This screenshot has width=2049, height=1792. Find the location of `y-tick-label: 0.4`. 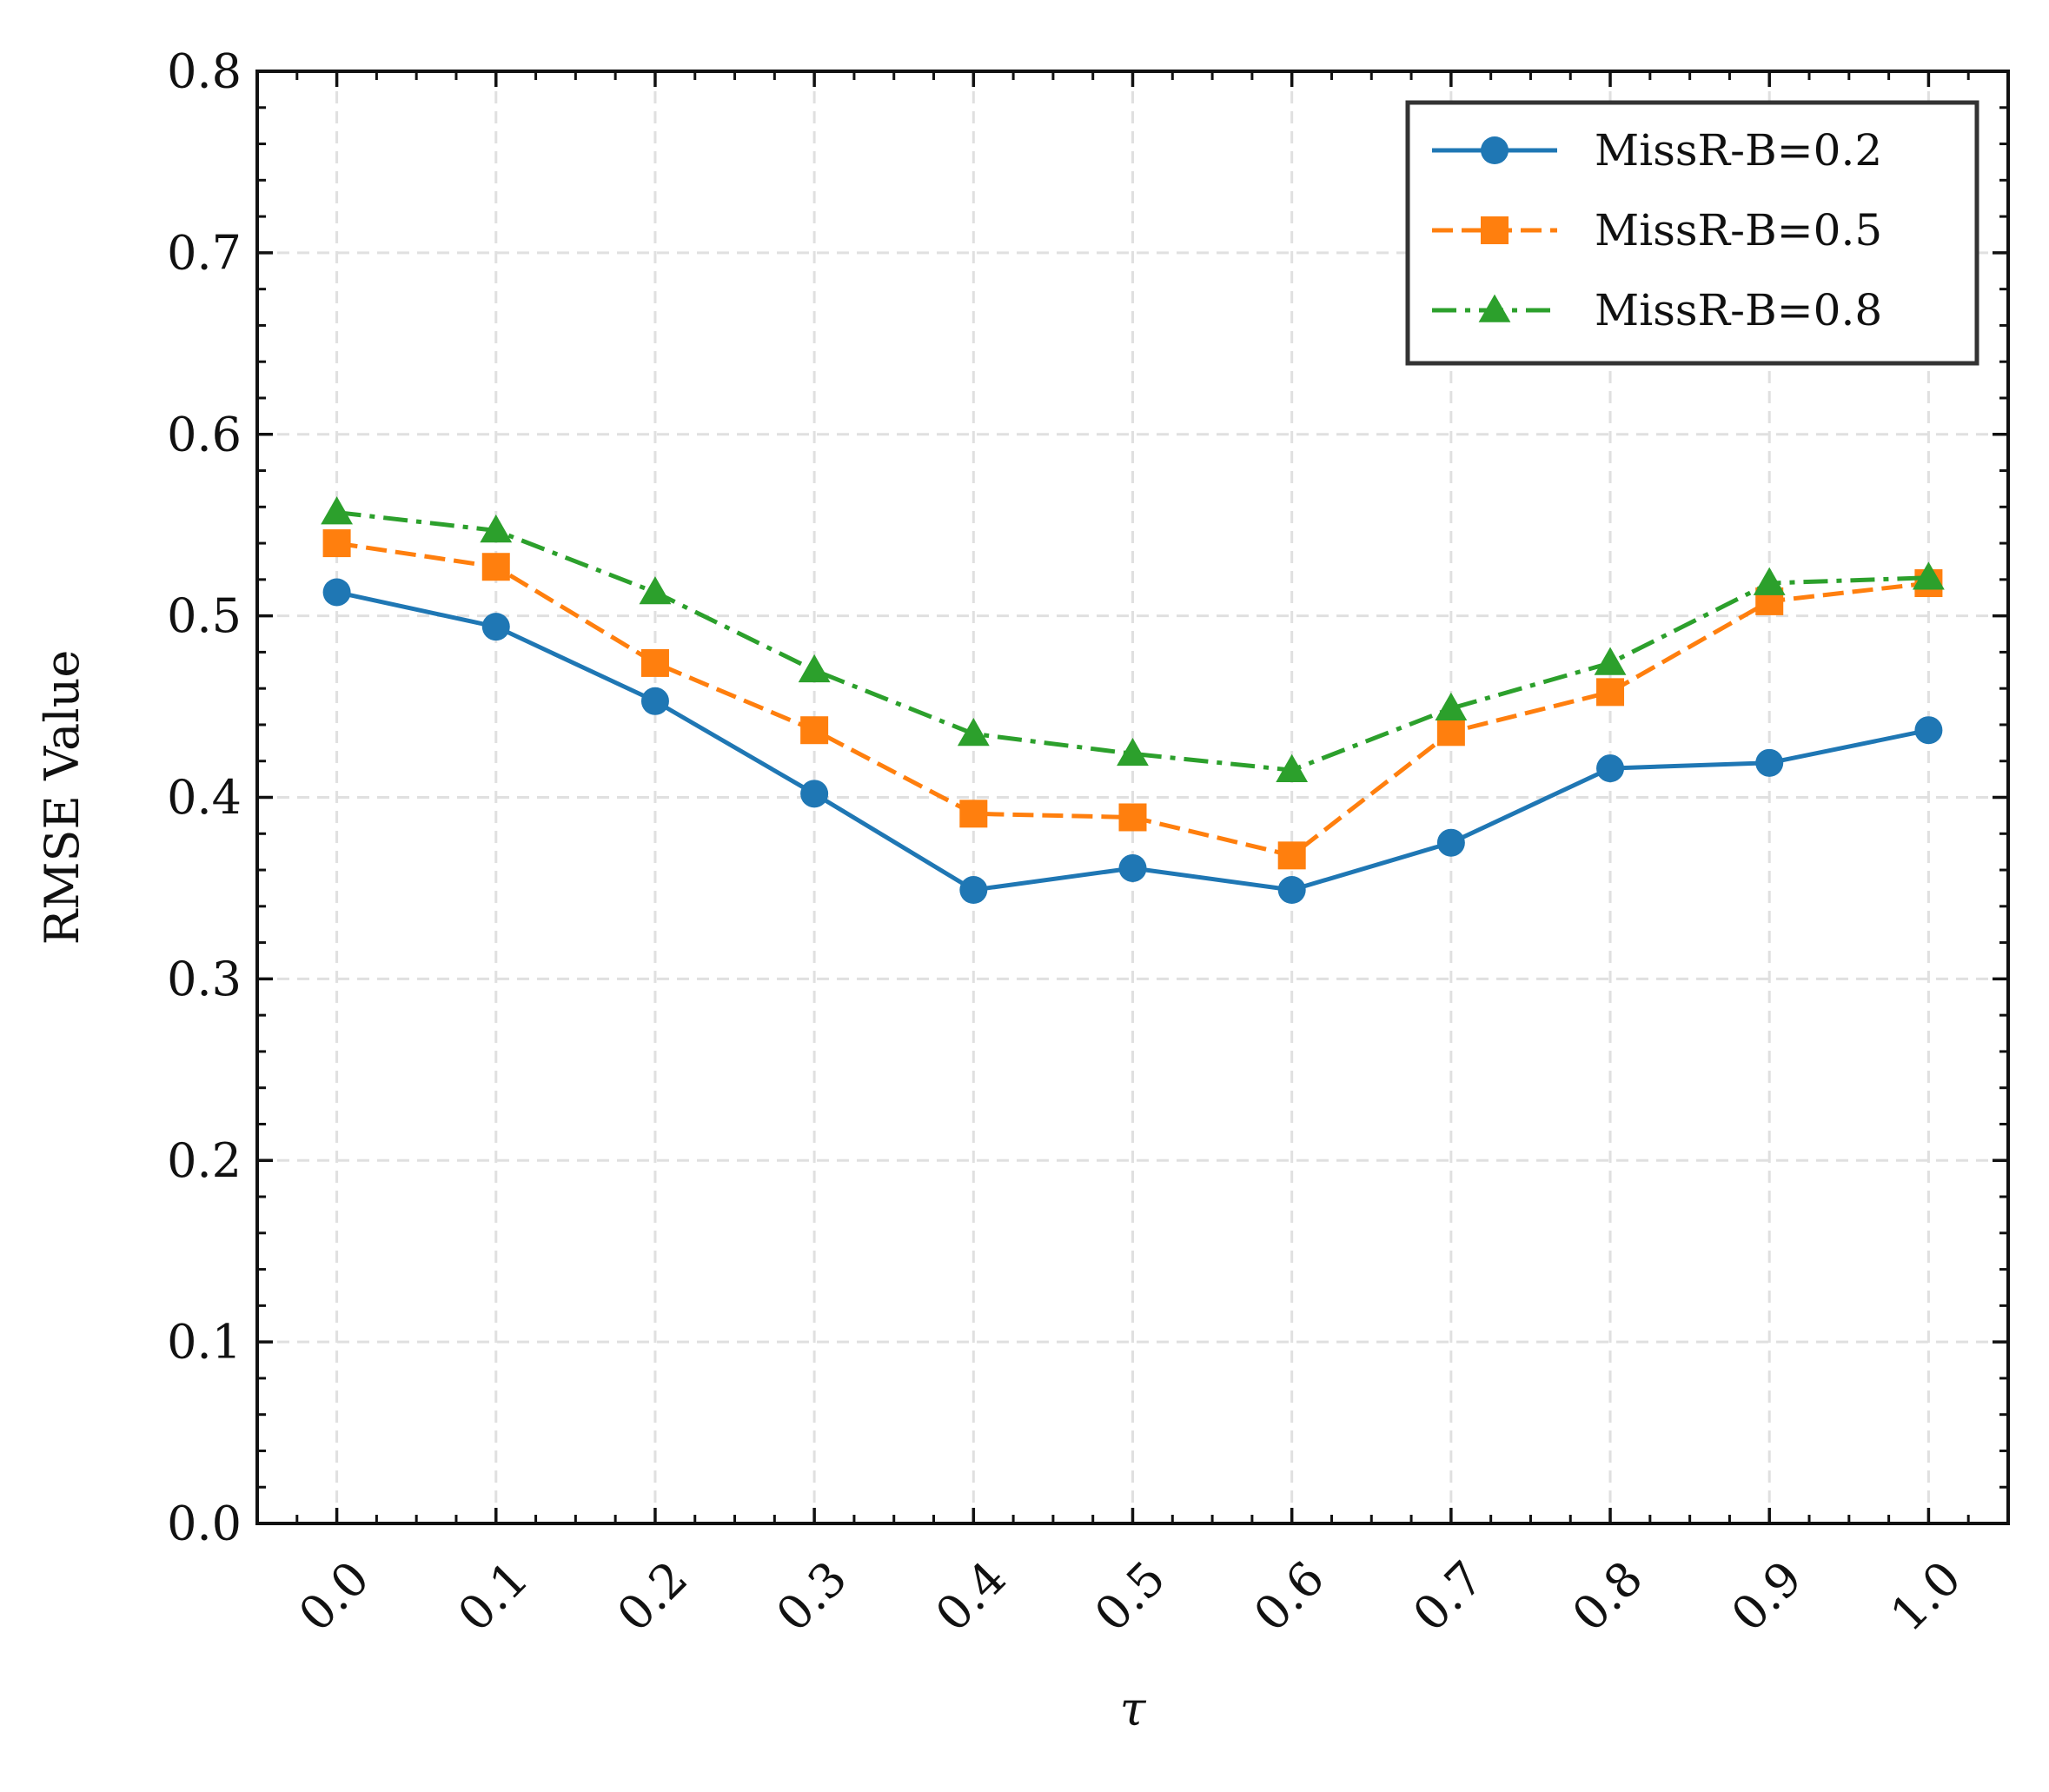

y-tick-label: 0.4 is located at coordinates (204, 797).